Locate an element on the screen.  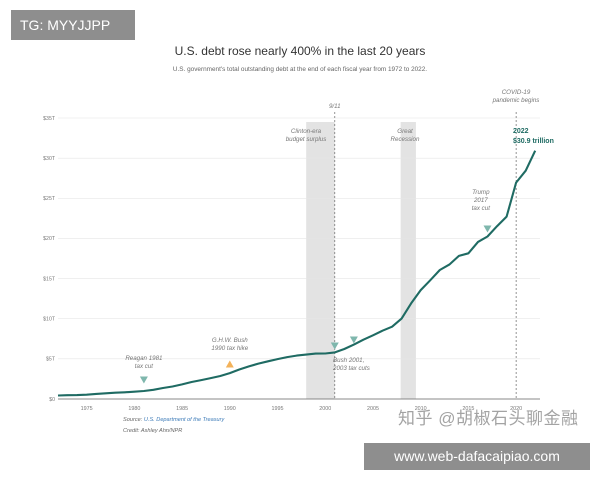
annotation-clinton: Clinton-era budget surplus is located at coordinates (306, 135).